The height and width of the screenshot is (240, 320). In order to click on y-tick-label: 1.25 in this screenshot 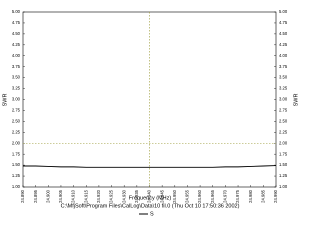, I will do `click(16, 175)`.